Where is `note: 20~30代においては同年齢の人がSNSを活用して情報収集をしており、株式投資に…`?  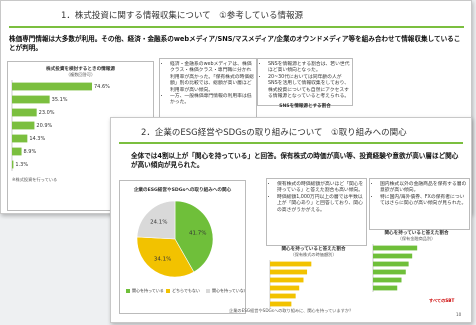 note: 20~30代においては同年齢の人がSNSを活用して情報収集をしており、株式投資に… is located at coordinates (309, 88).